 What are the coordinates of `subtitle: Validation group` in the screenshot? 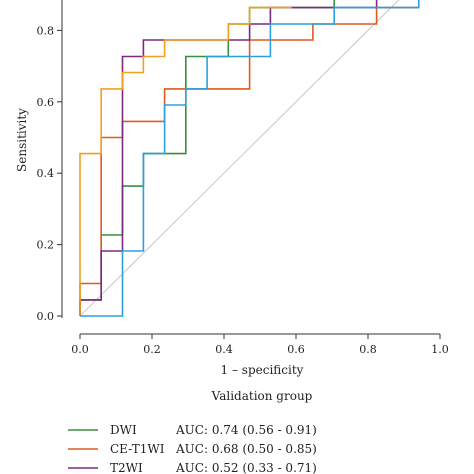 It's located at (262, 396).